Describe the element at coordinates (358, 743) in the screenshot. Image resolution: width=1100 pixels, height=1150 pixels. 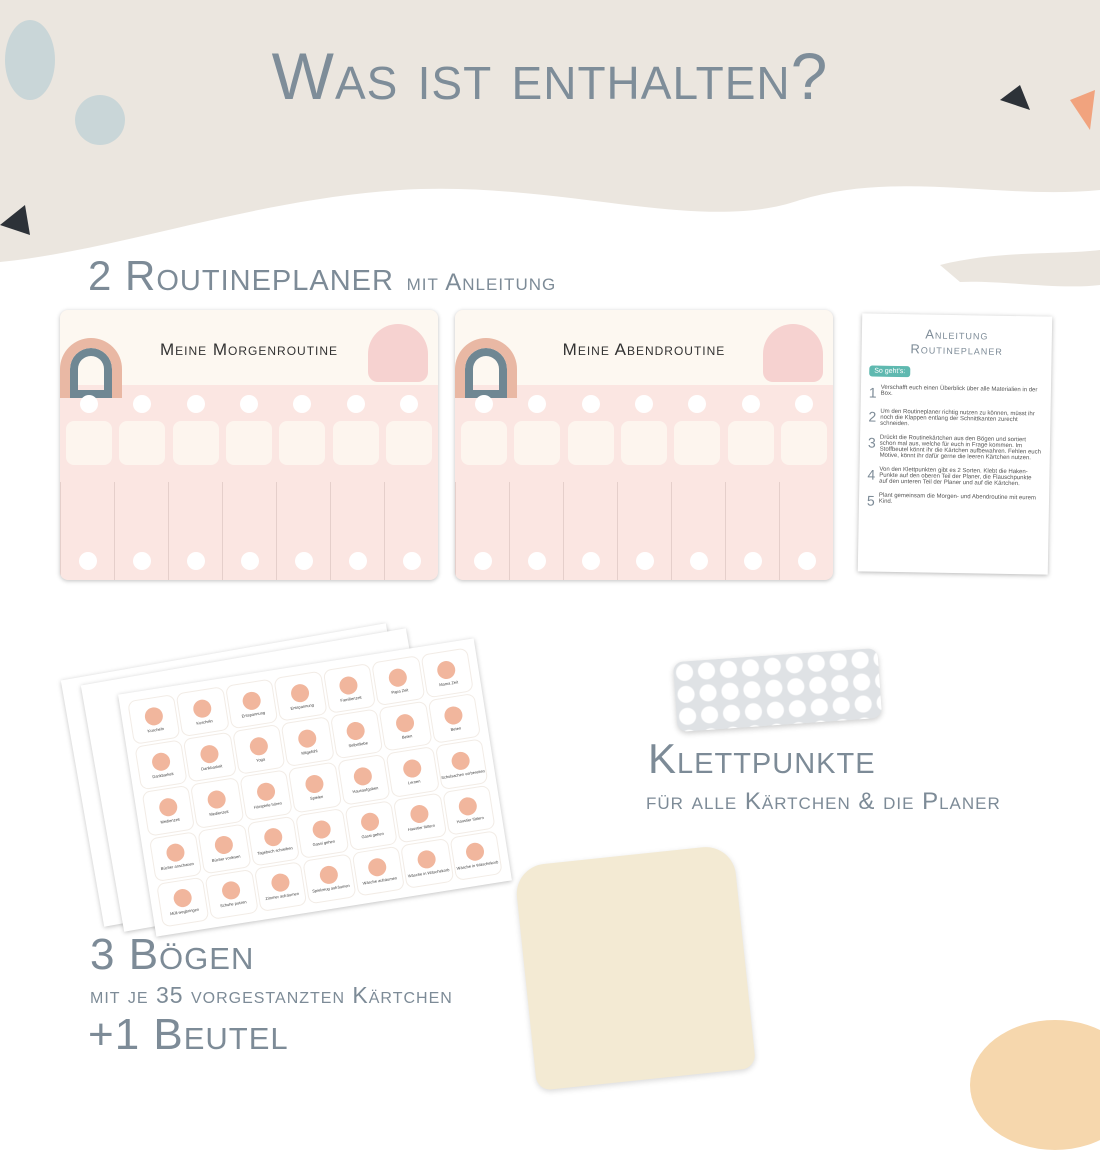
I see `card-label: Selbstliebe` at that location.